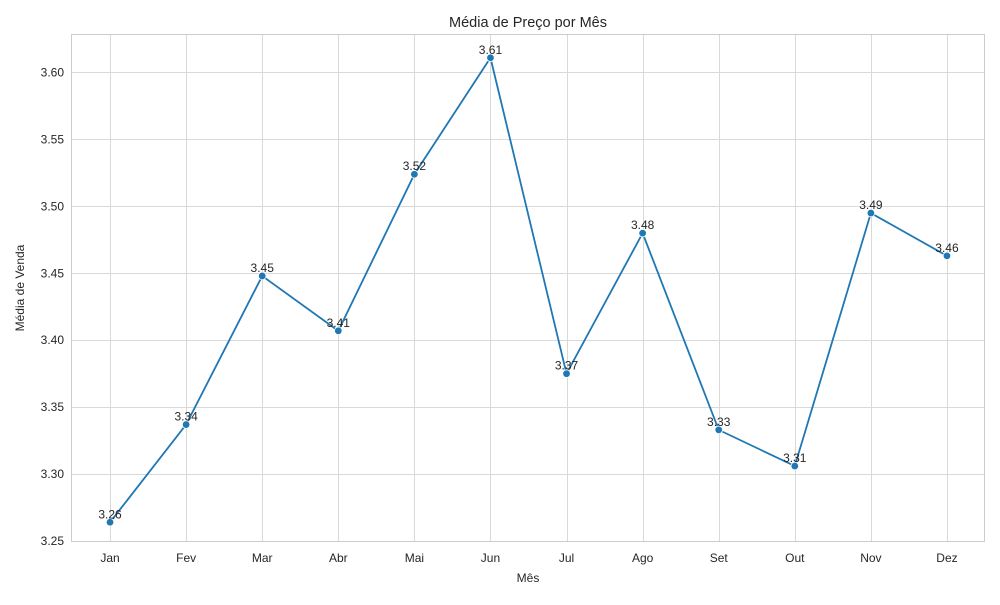  I want to click on x-tick-label: Jan, so click(109, 558).